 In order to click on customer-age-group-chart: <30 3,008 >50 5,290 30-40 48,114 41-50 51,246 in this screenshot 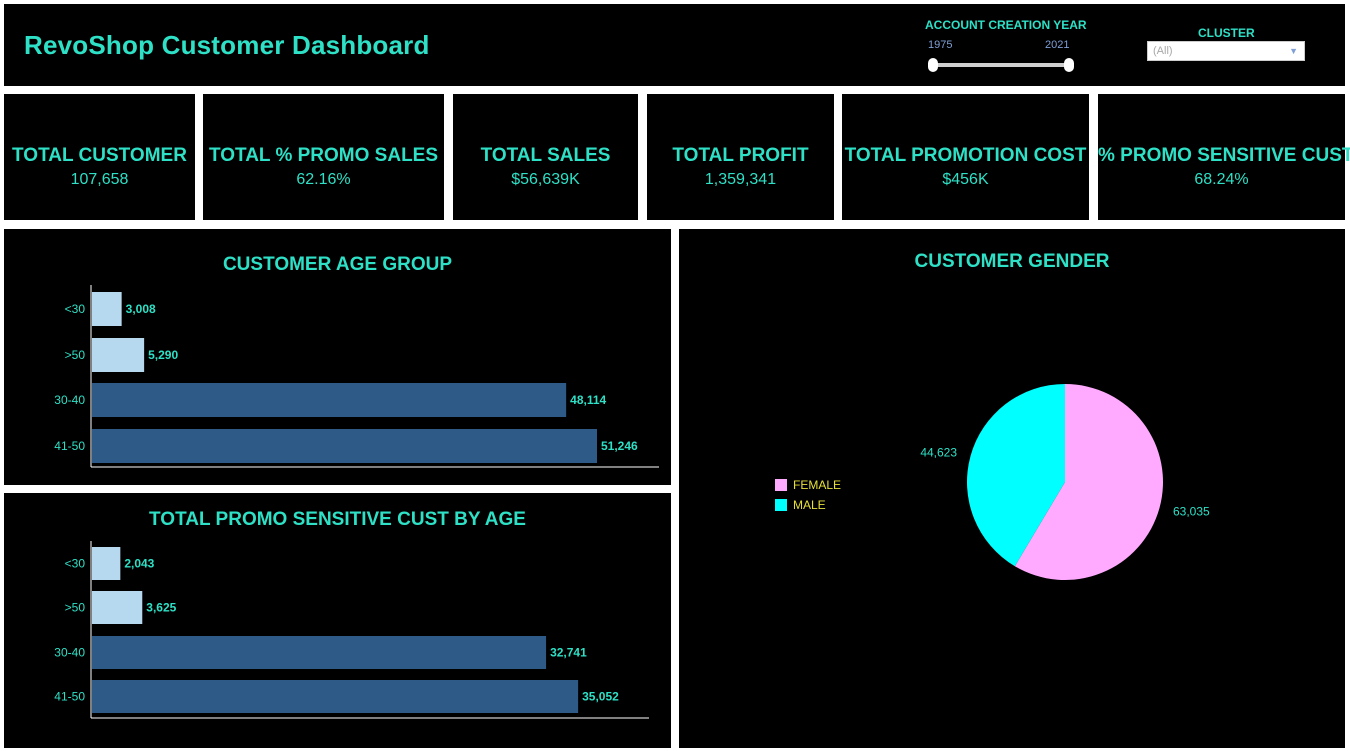, I will do `click(356, 376)`.